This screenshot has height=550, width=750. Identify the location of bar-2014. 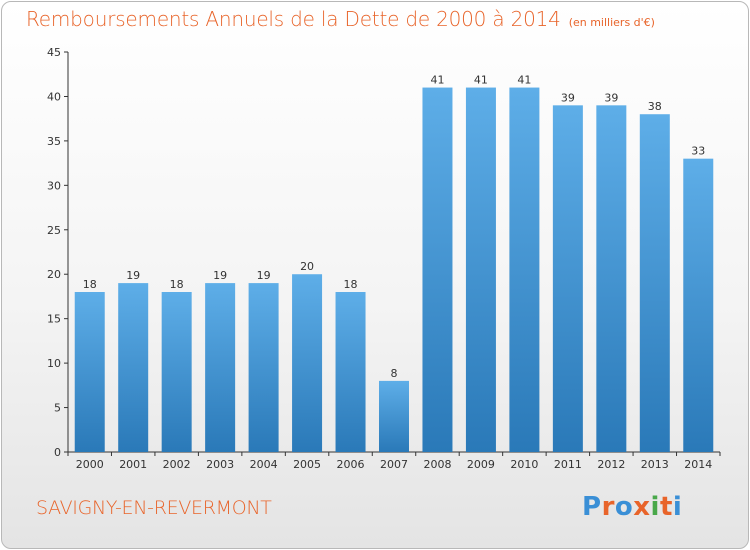
(698, 305).